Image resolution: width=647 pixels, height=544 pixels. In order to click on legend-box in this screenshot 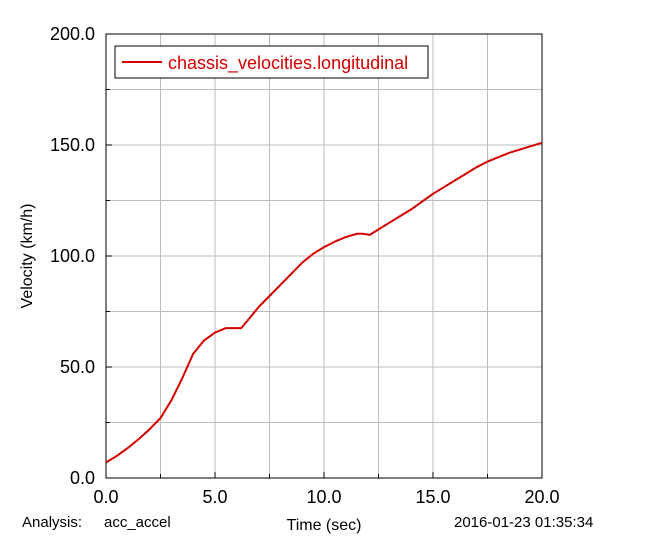, I will do `click(271, 62)`.